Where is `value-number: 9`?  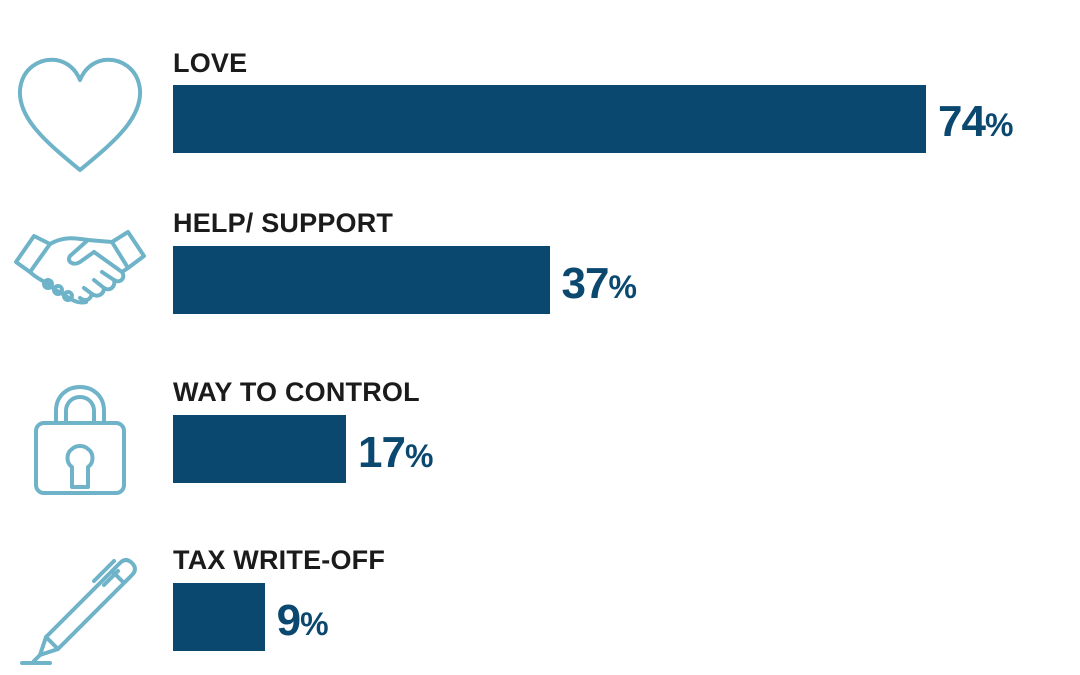
value-number: 9 is located at coordinates (289, 620).